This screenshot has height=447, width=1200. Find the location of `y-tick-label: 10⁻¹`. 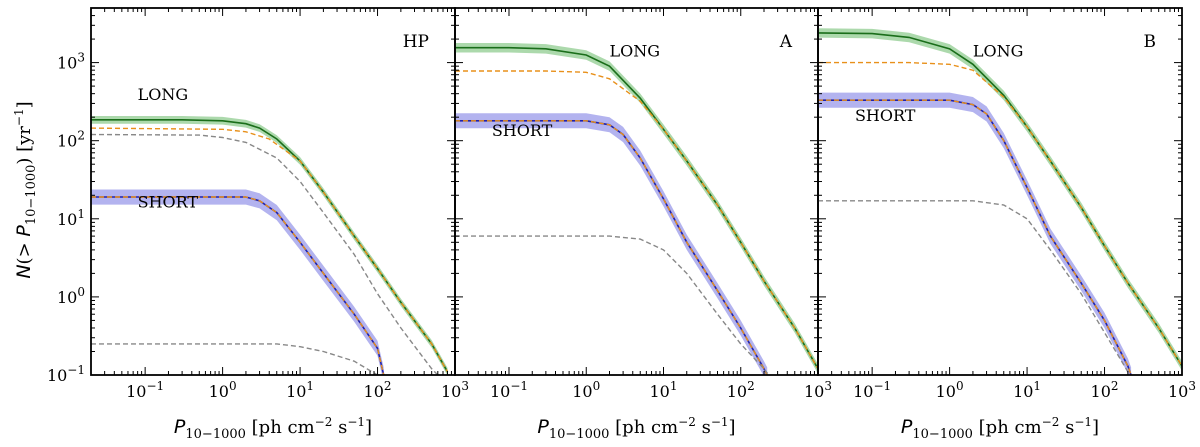

y-tick-label: 10⁻¹ is located at coordinates (66, 374).